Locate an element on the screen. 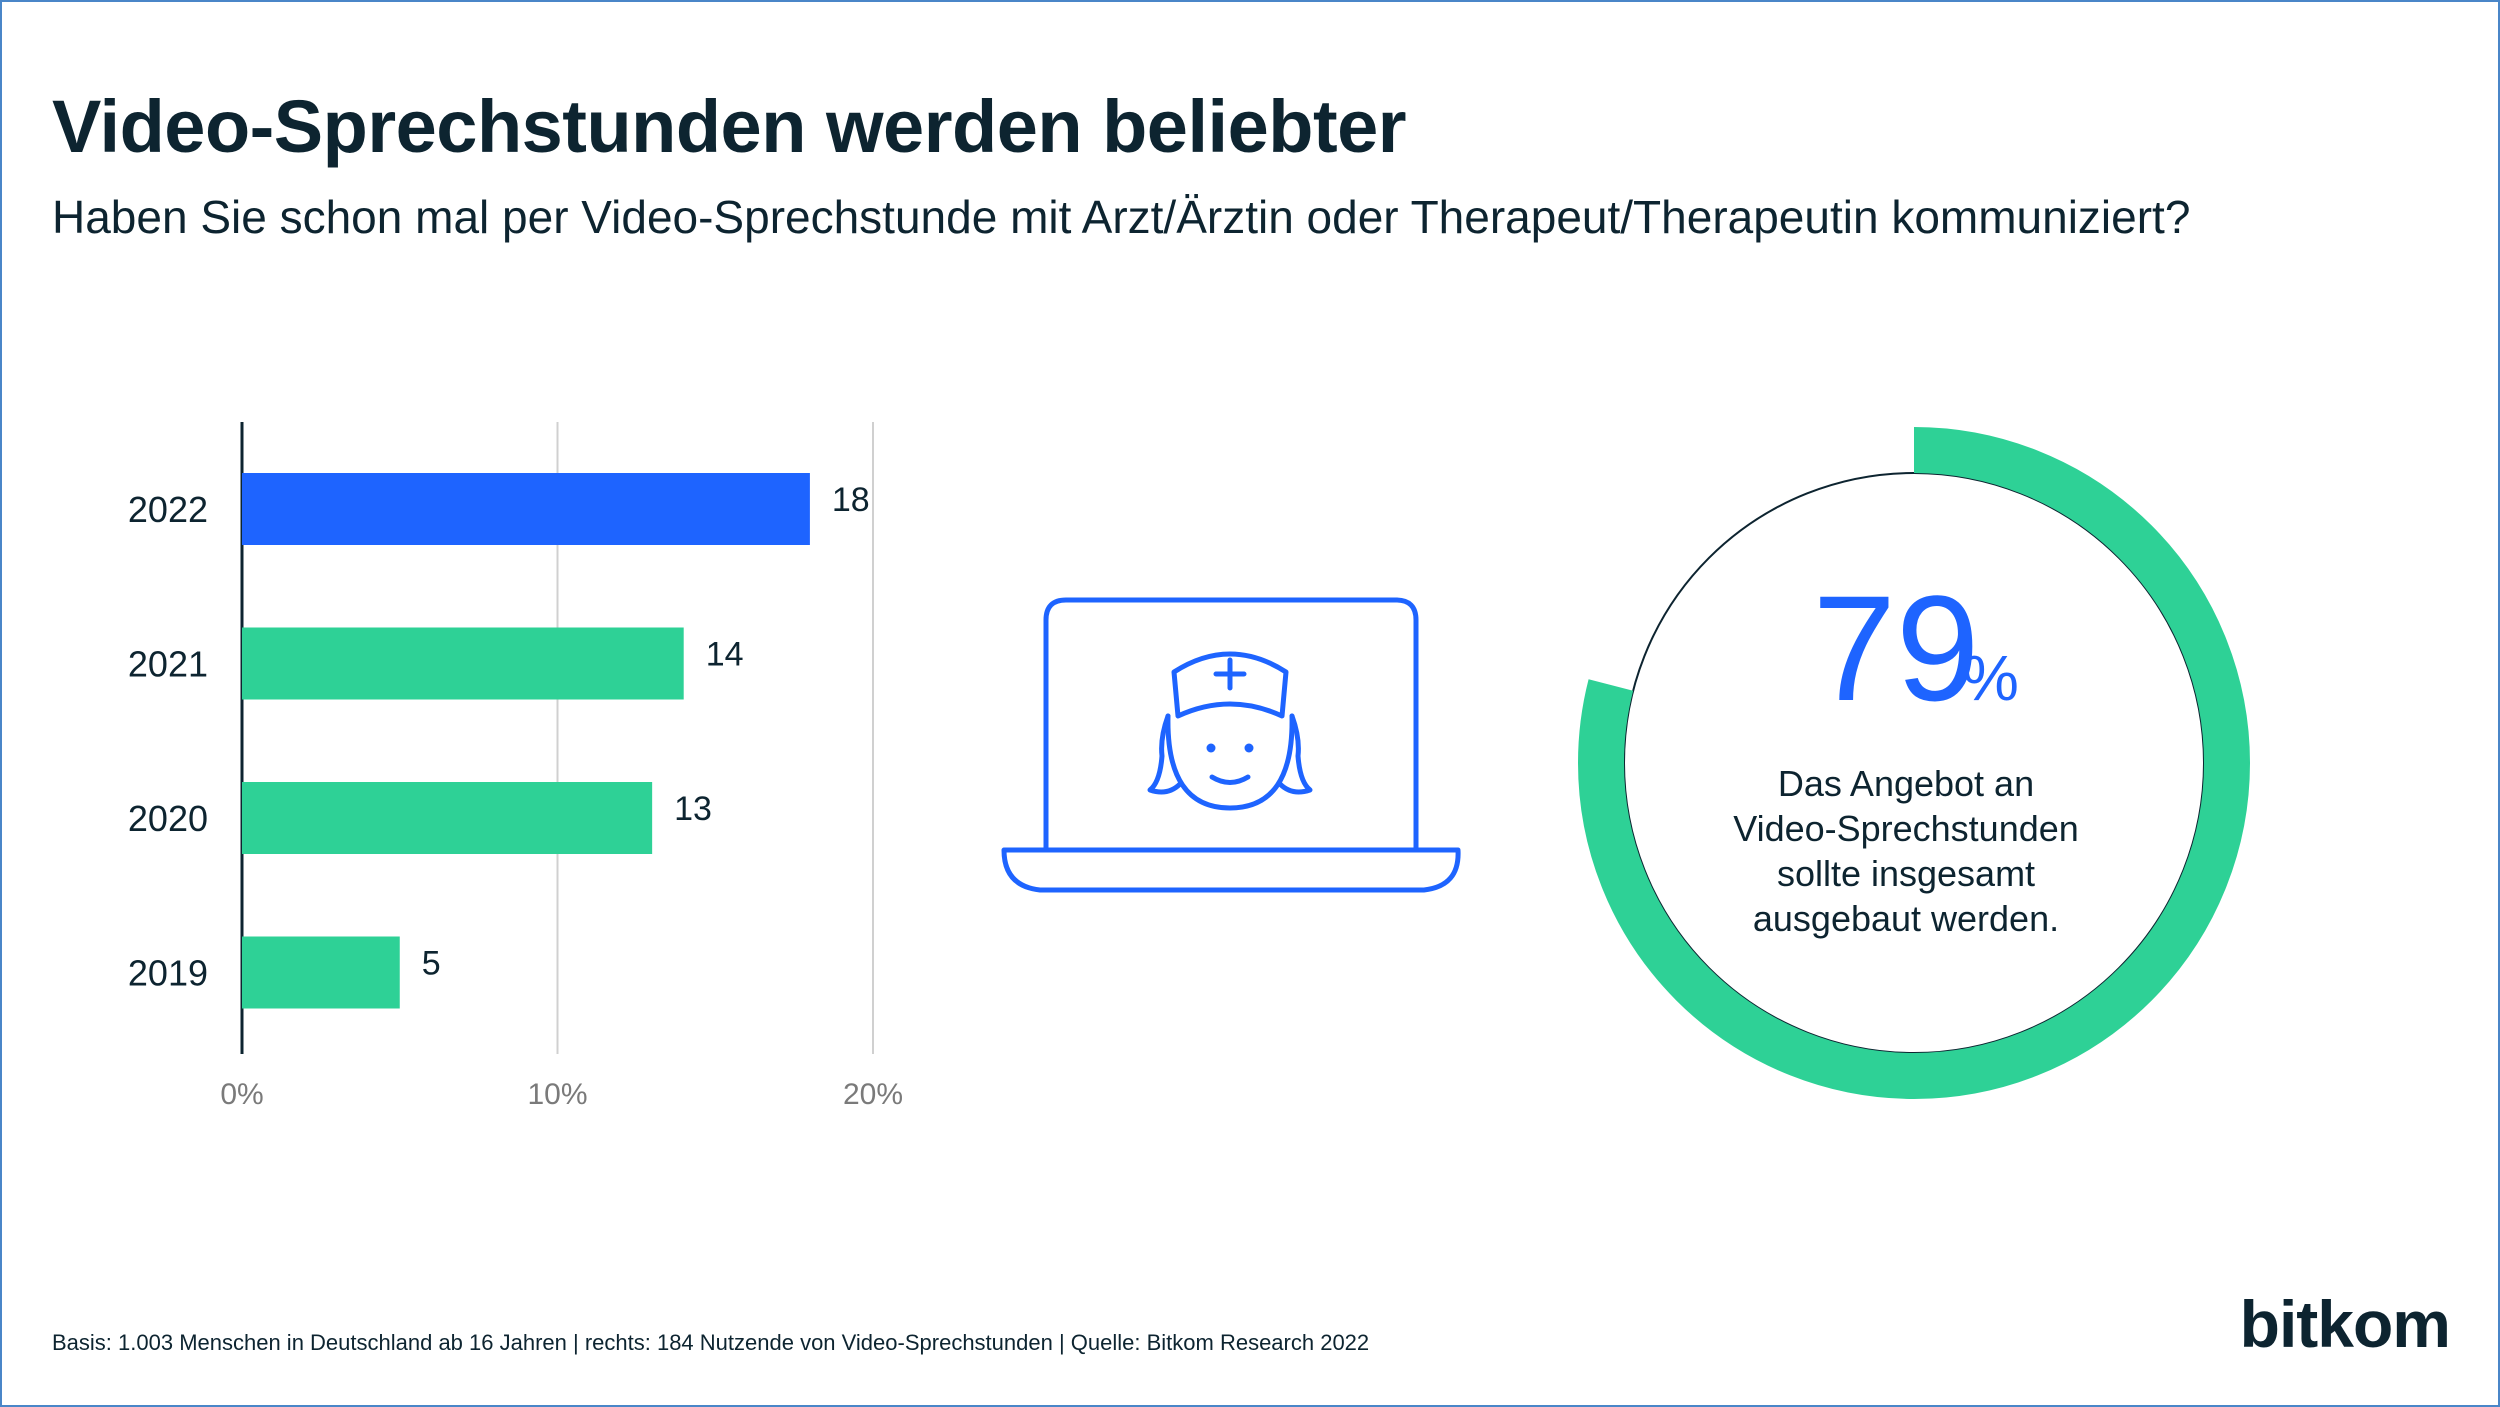 The width and height of the screenshot is (2500, 1407). category-label-2021: 2021 is located at coordinates (168, 664).